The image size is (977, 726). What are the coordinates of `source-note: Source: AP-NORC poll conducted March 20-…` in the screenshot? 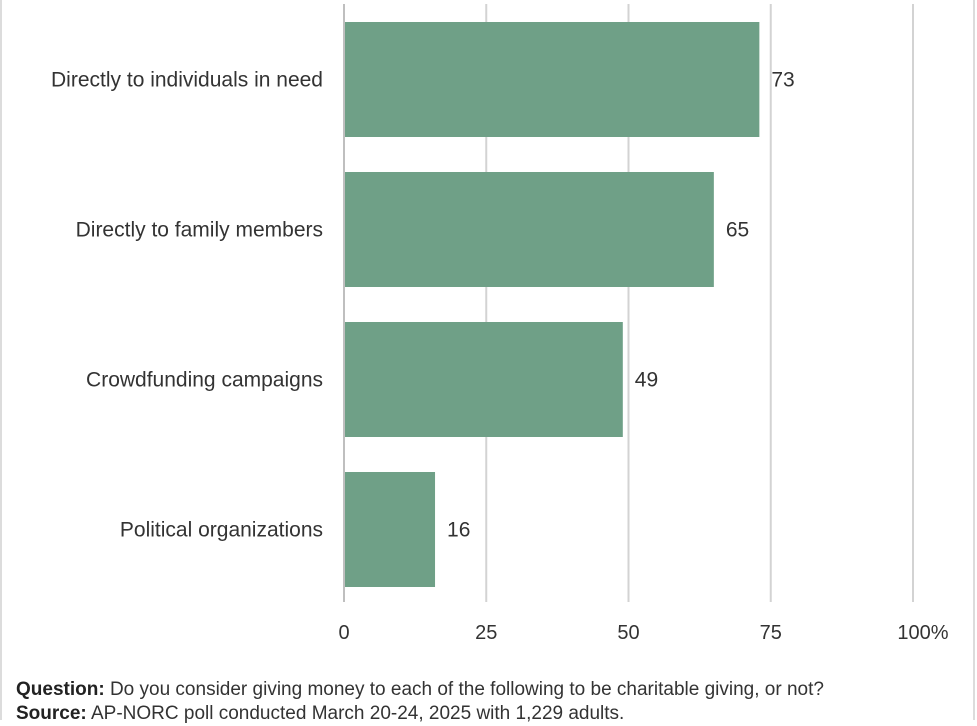 It's located at (491, 714).